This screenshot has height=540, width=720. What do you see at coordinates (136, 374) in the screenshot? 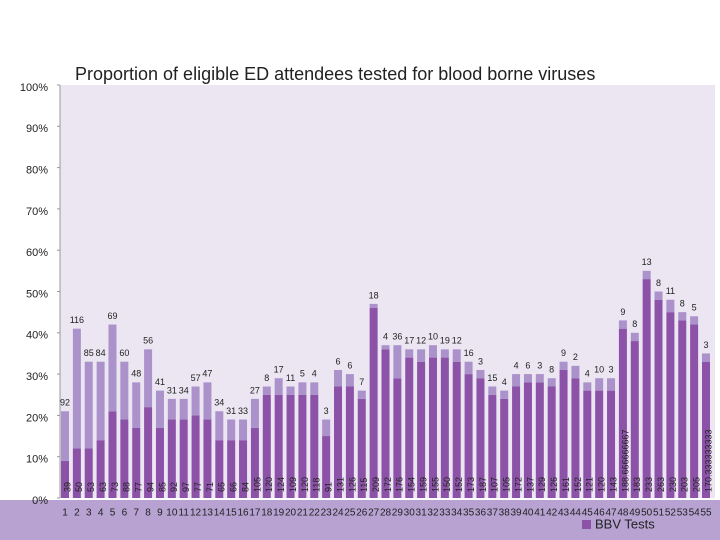
I see `top-label: 48` at bounding box center [136, 374].